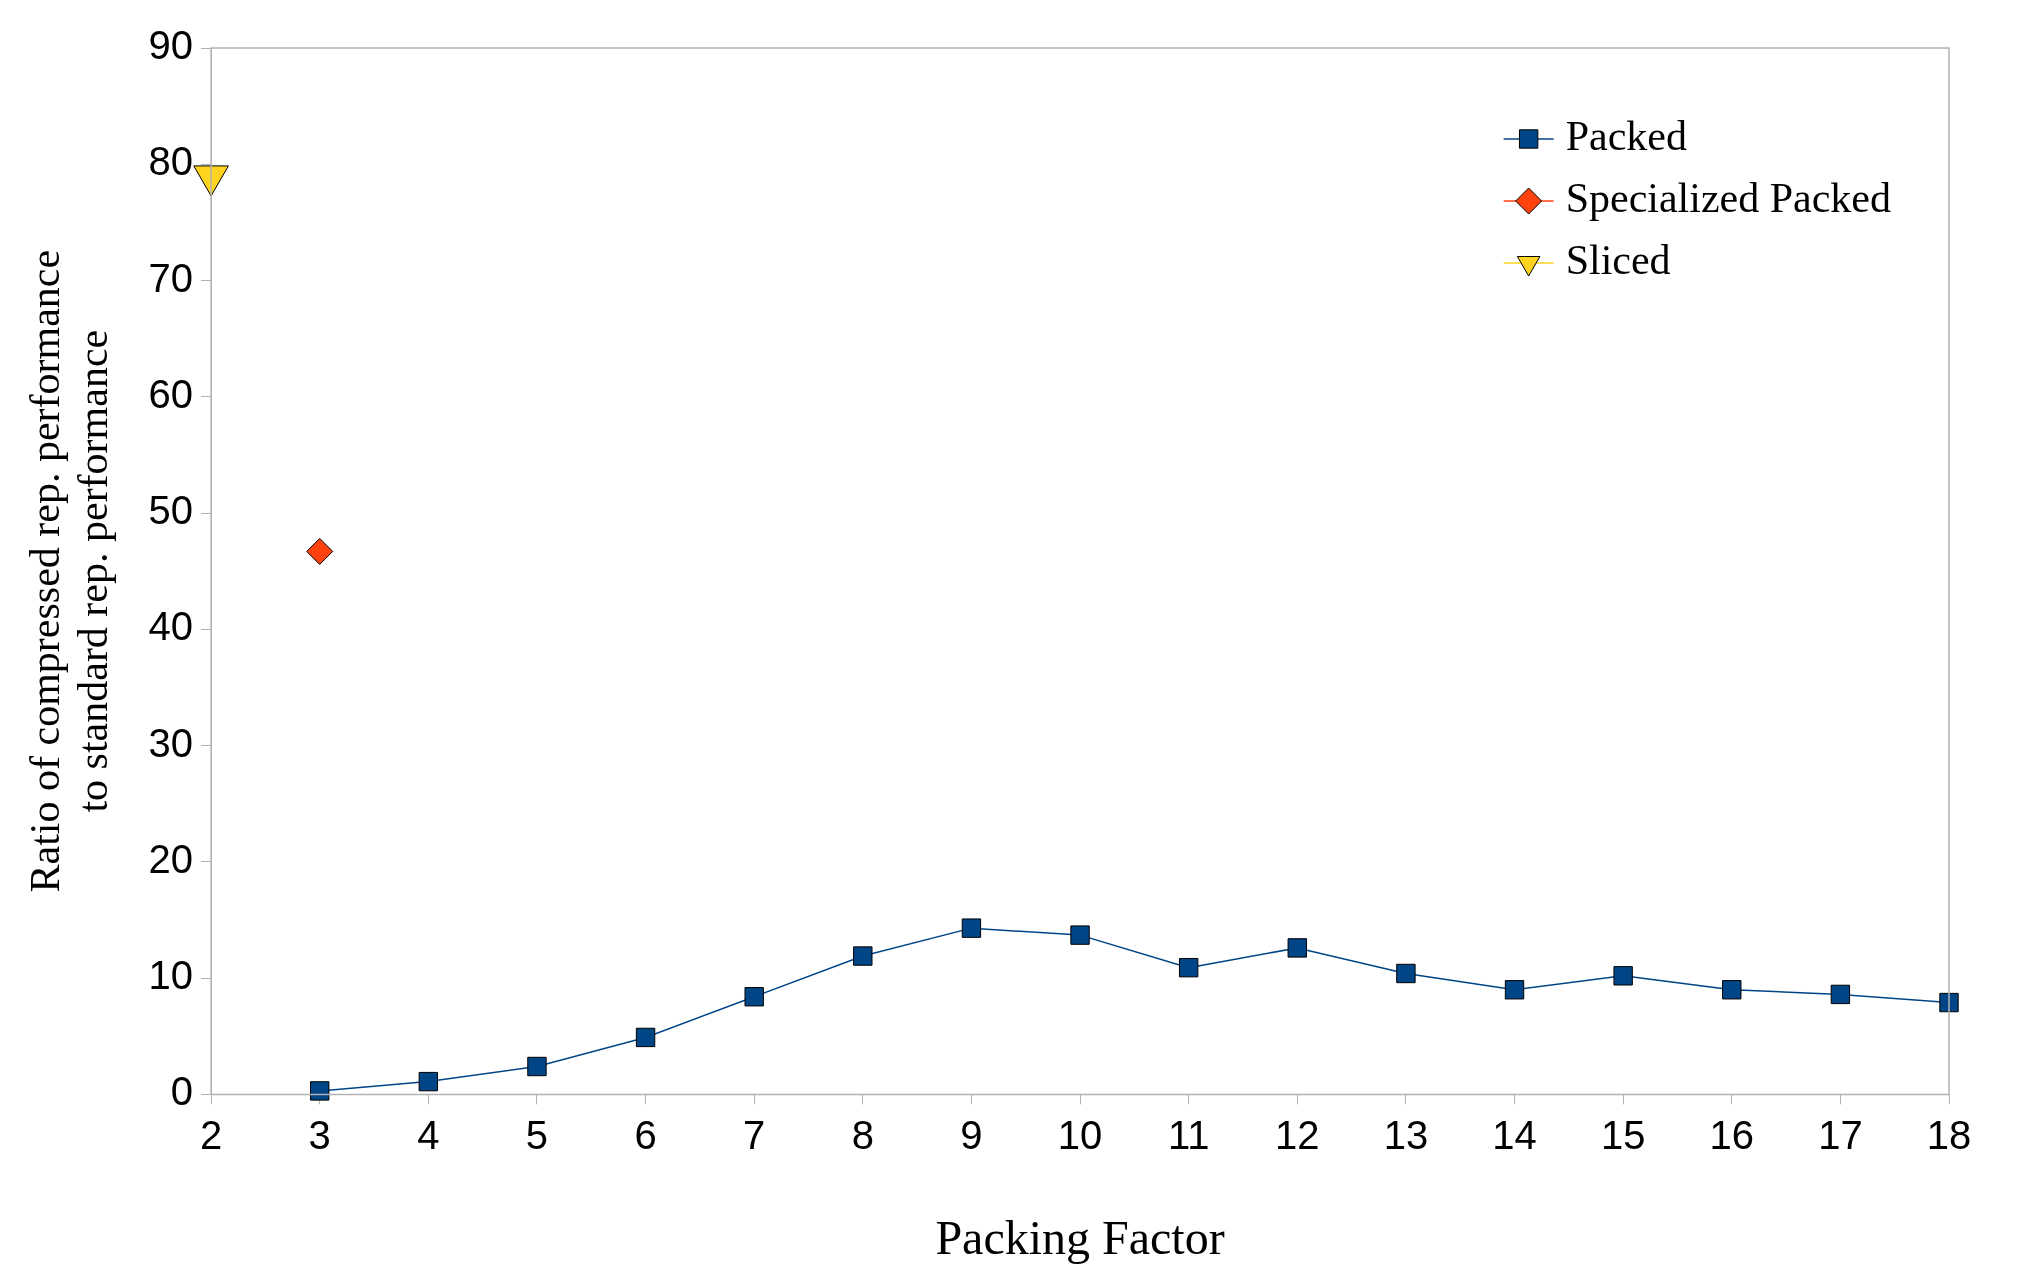 This screenshot has height=1284, width=2029. I want to click on legend-label: Sliced, so click(1618, 260).